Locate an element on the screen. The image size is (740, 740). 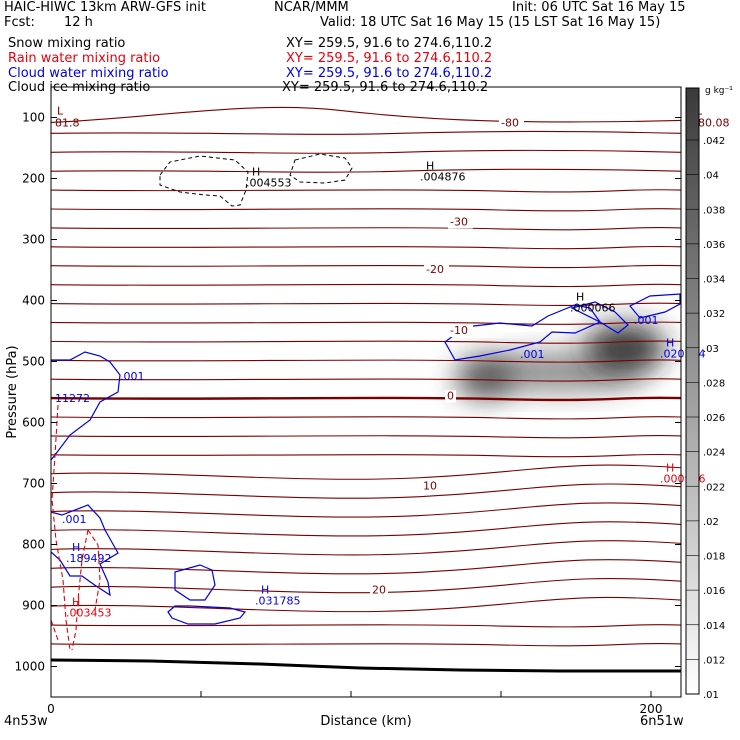
right-endpoint: 6n51w is located at coordinates (662, 721).